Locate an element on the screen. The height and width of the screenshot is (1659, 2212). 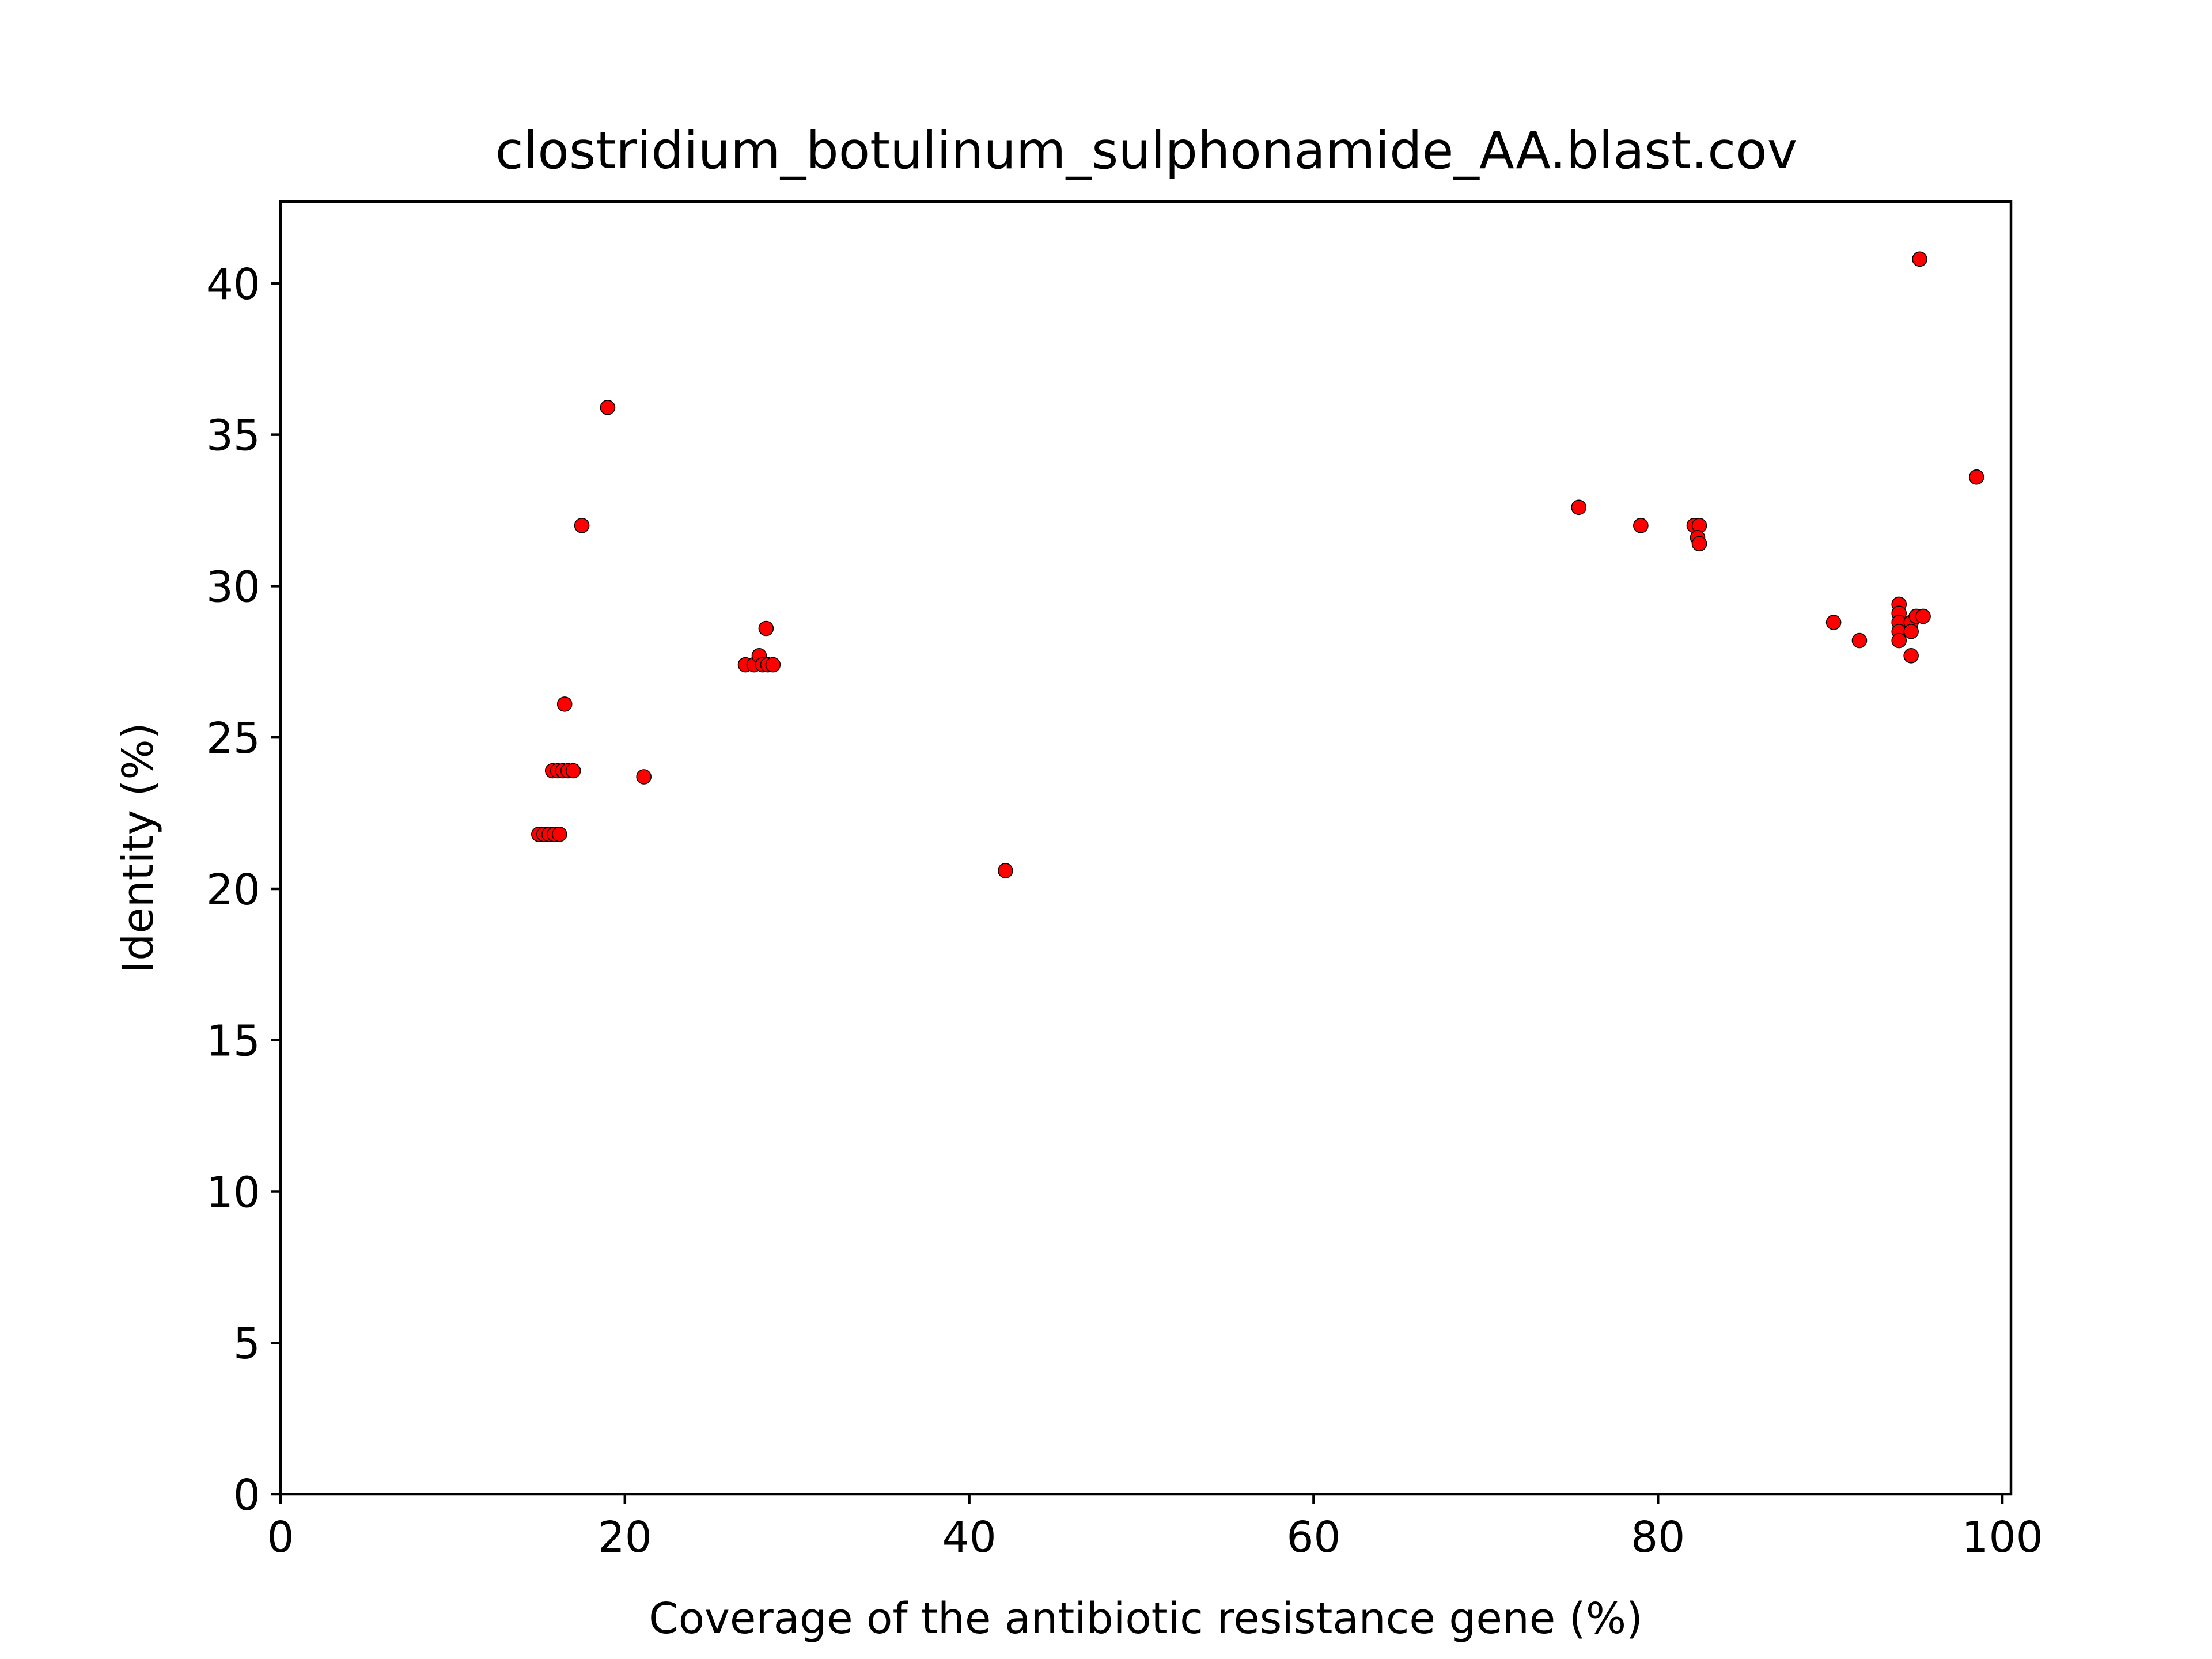
x-tick-label-60: 60 is located at coordinates (1313, 1537).